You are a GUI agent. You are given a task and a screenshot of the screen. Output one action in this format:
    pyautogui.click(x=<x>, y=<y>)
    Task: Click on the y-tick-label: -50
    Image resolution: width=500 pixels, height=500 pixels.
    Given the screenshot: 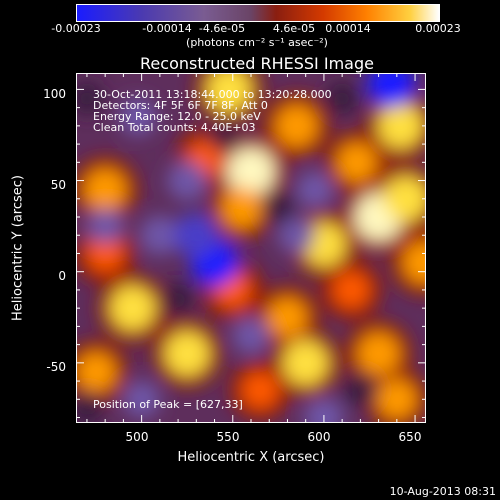 What is the action you would take?
    pyautogui.click(x=56, y=367)
    